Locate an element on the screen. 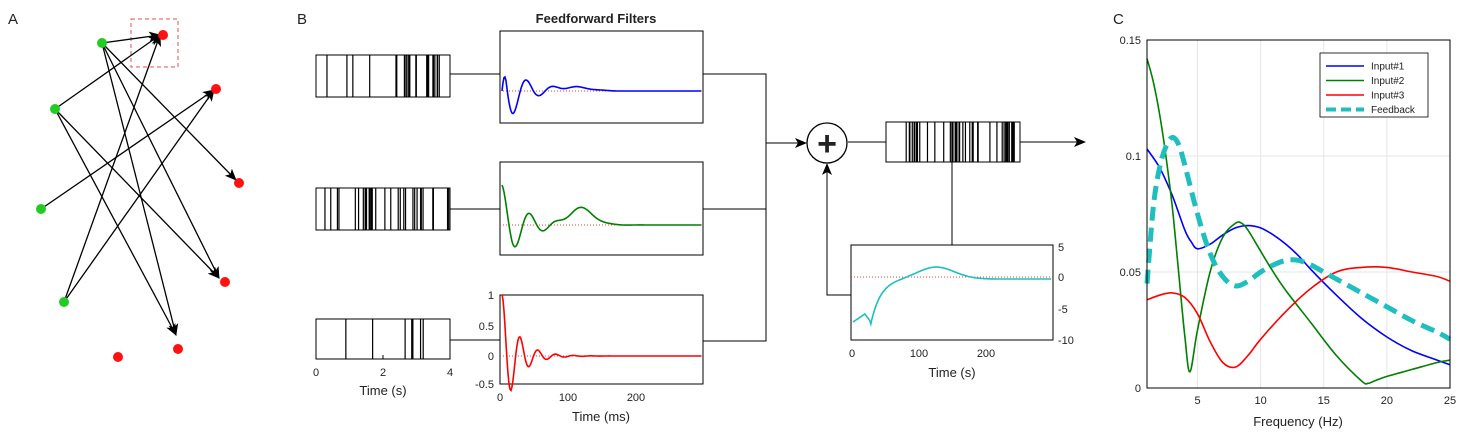 The width and height of the screenshot is (1473, 436). filter-1-curve is located at coordinates (601, 95).